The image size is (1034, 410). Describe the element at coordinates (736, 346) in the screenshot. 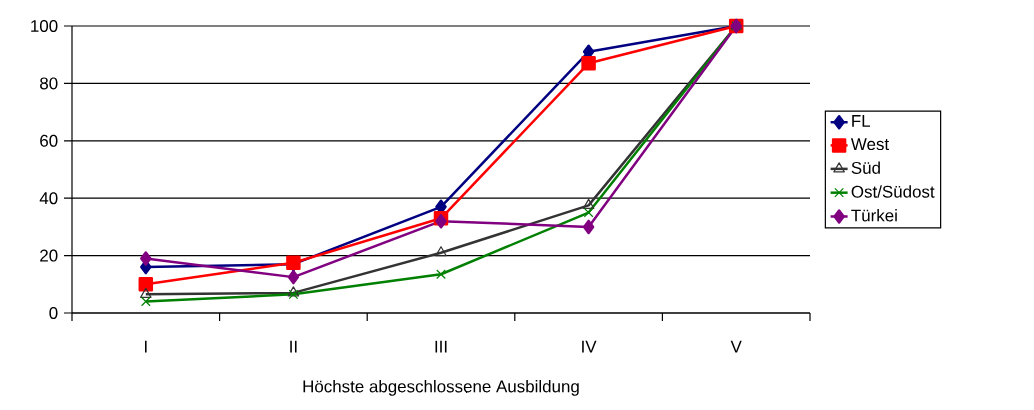

I see `x-tick-label: V` at that location.